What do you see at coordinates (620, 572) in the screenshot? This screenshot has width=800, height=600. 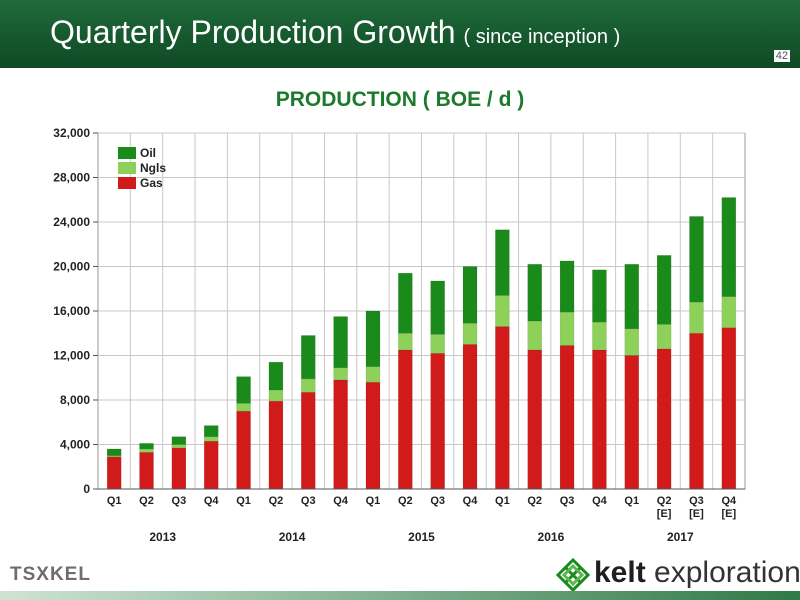 I see `company-name-bold: kelt` at bounding box center [620, 572].